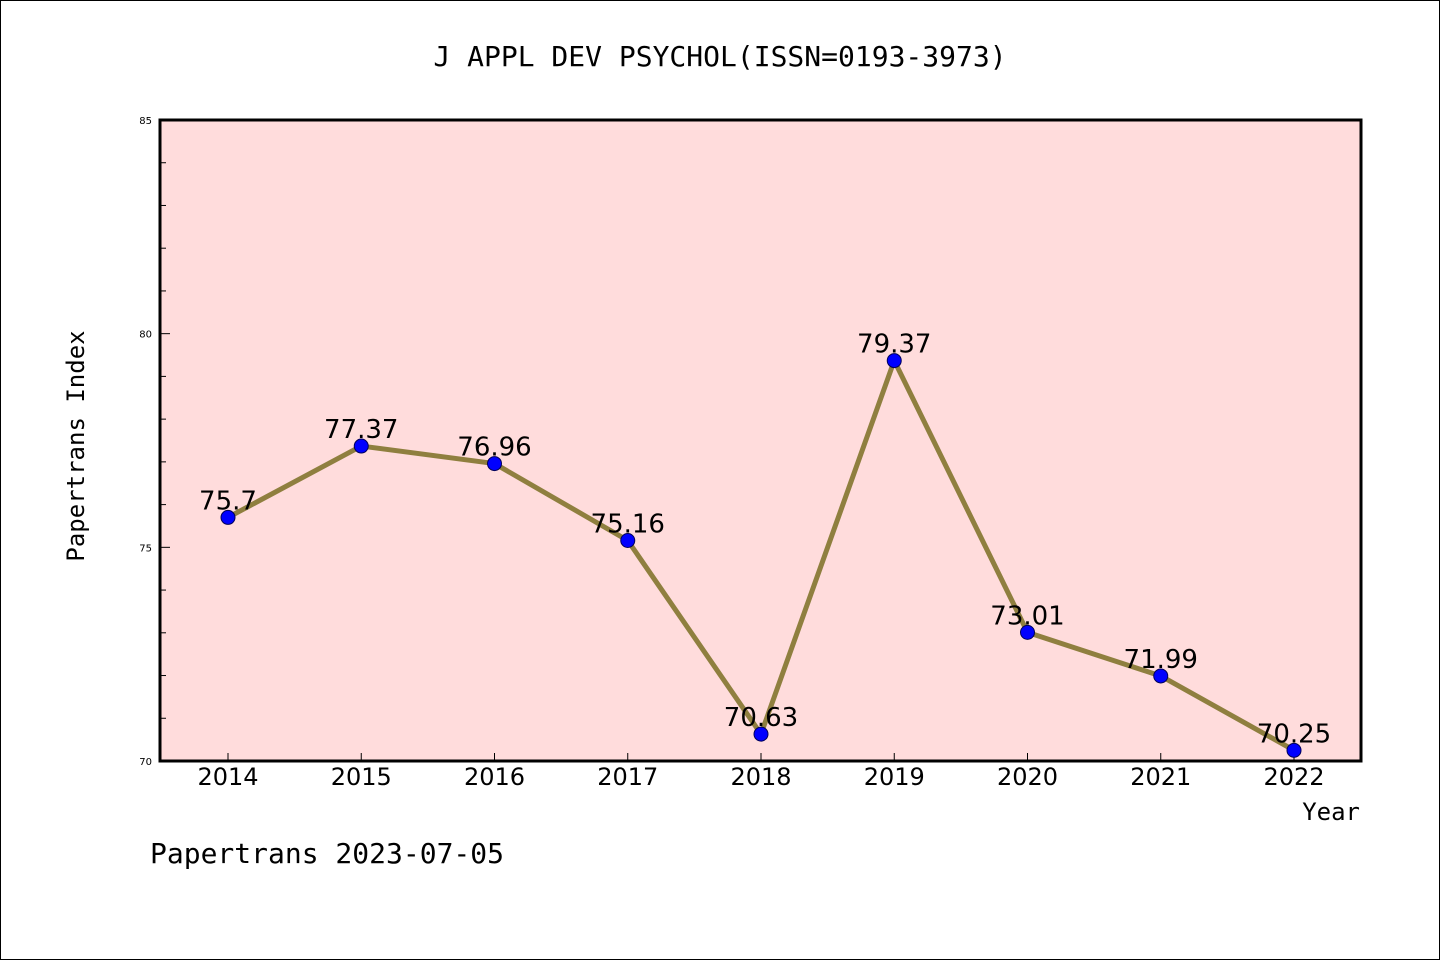 The height and width of the screenshot is (960, 1440). What do you see at coordinates (145, 762) in the screenshot?
I see `y-tick-label: 70` at bounding box center [145, 762].